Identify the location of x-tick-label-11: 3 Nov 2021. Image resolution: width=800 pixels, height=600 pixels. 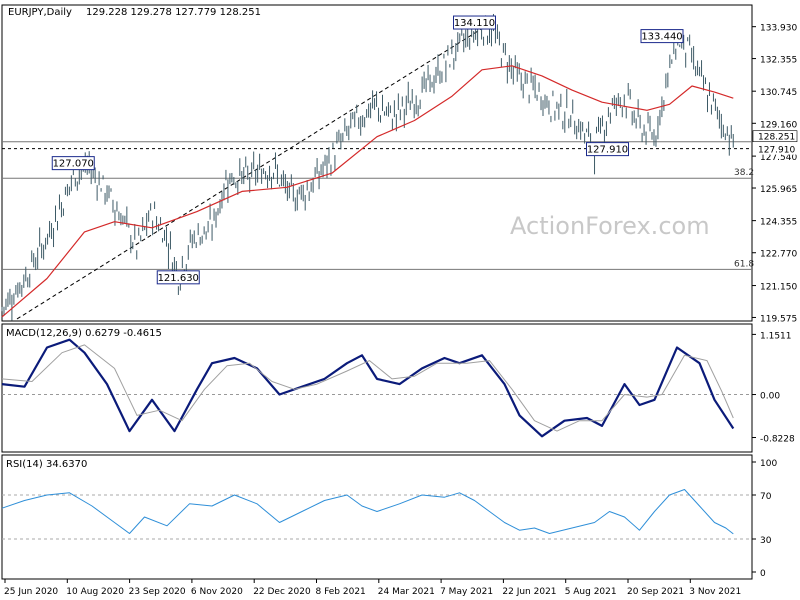
(715, 592).